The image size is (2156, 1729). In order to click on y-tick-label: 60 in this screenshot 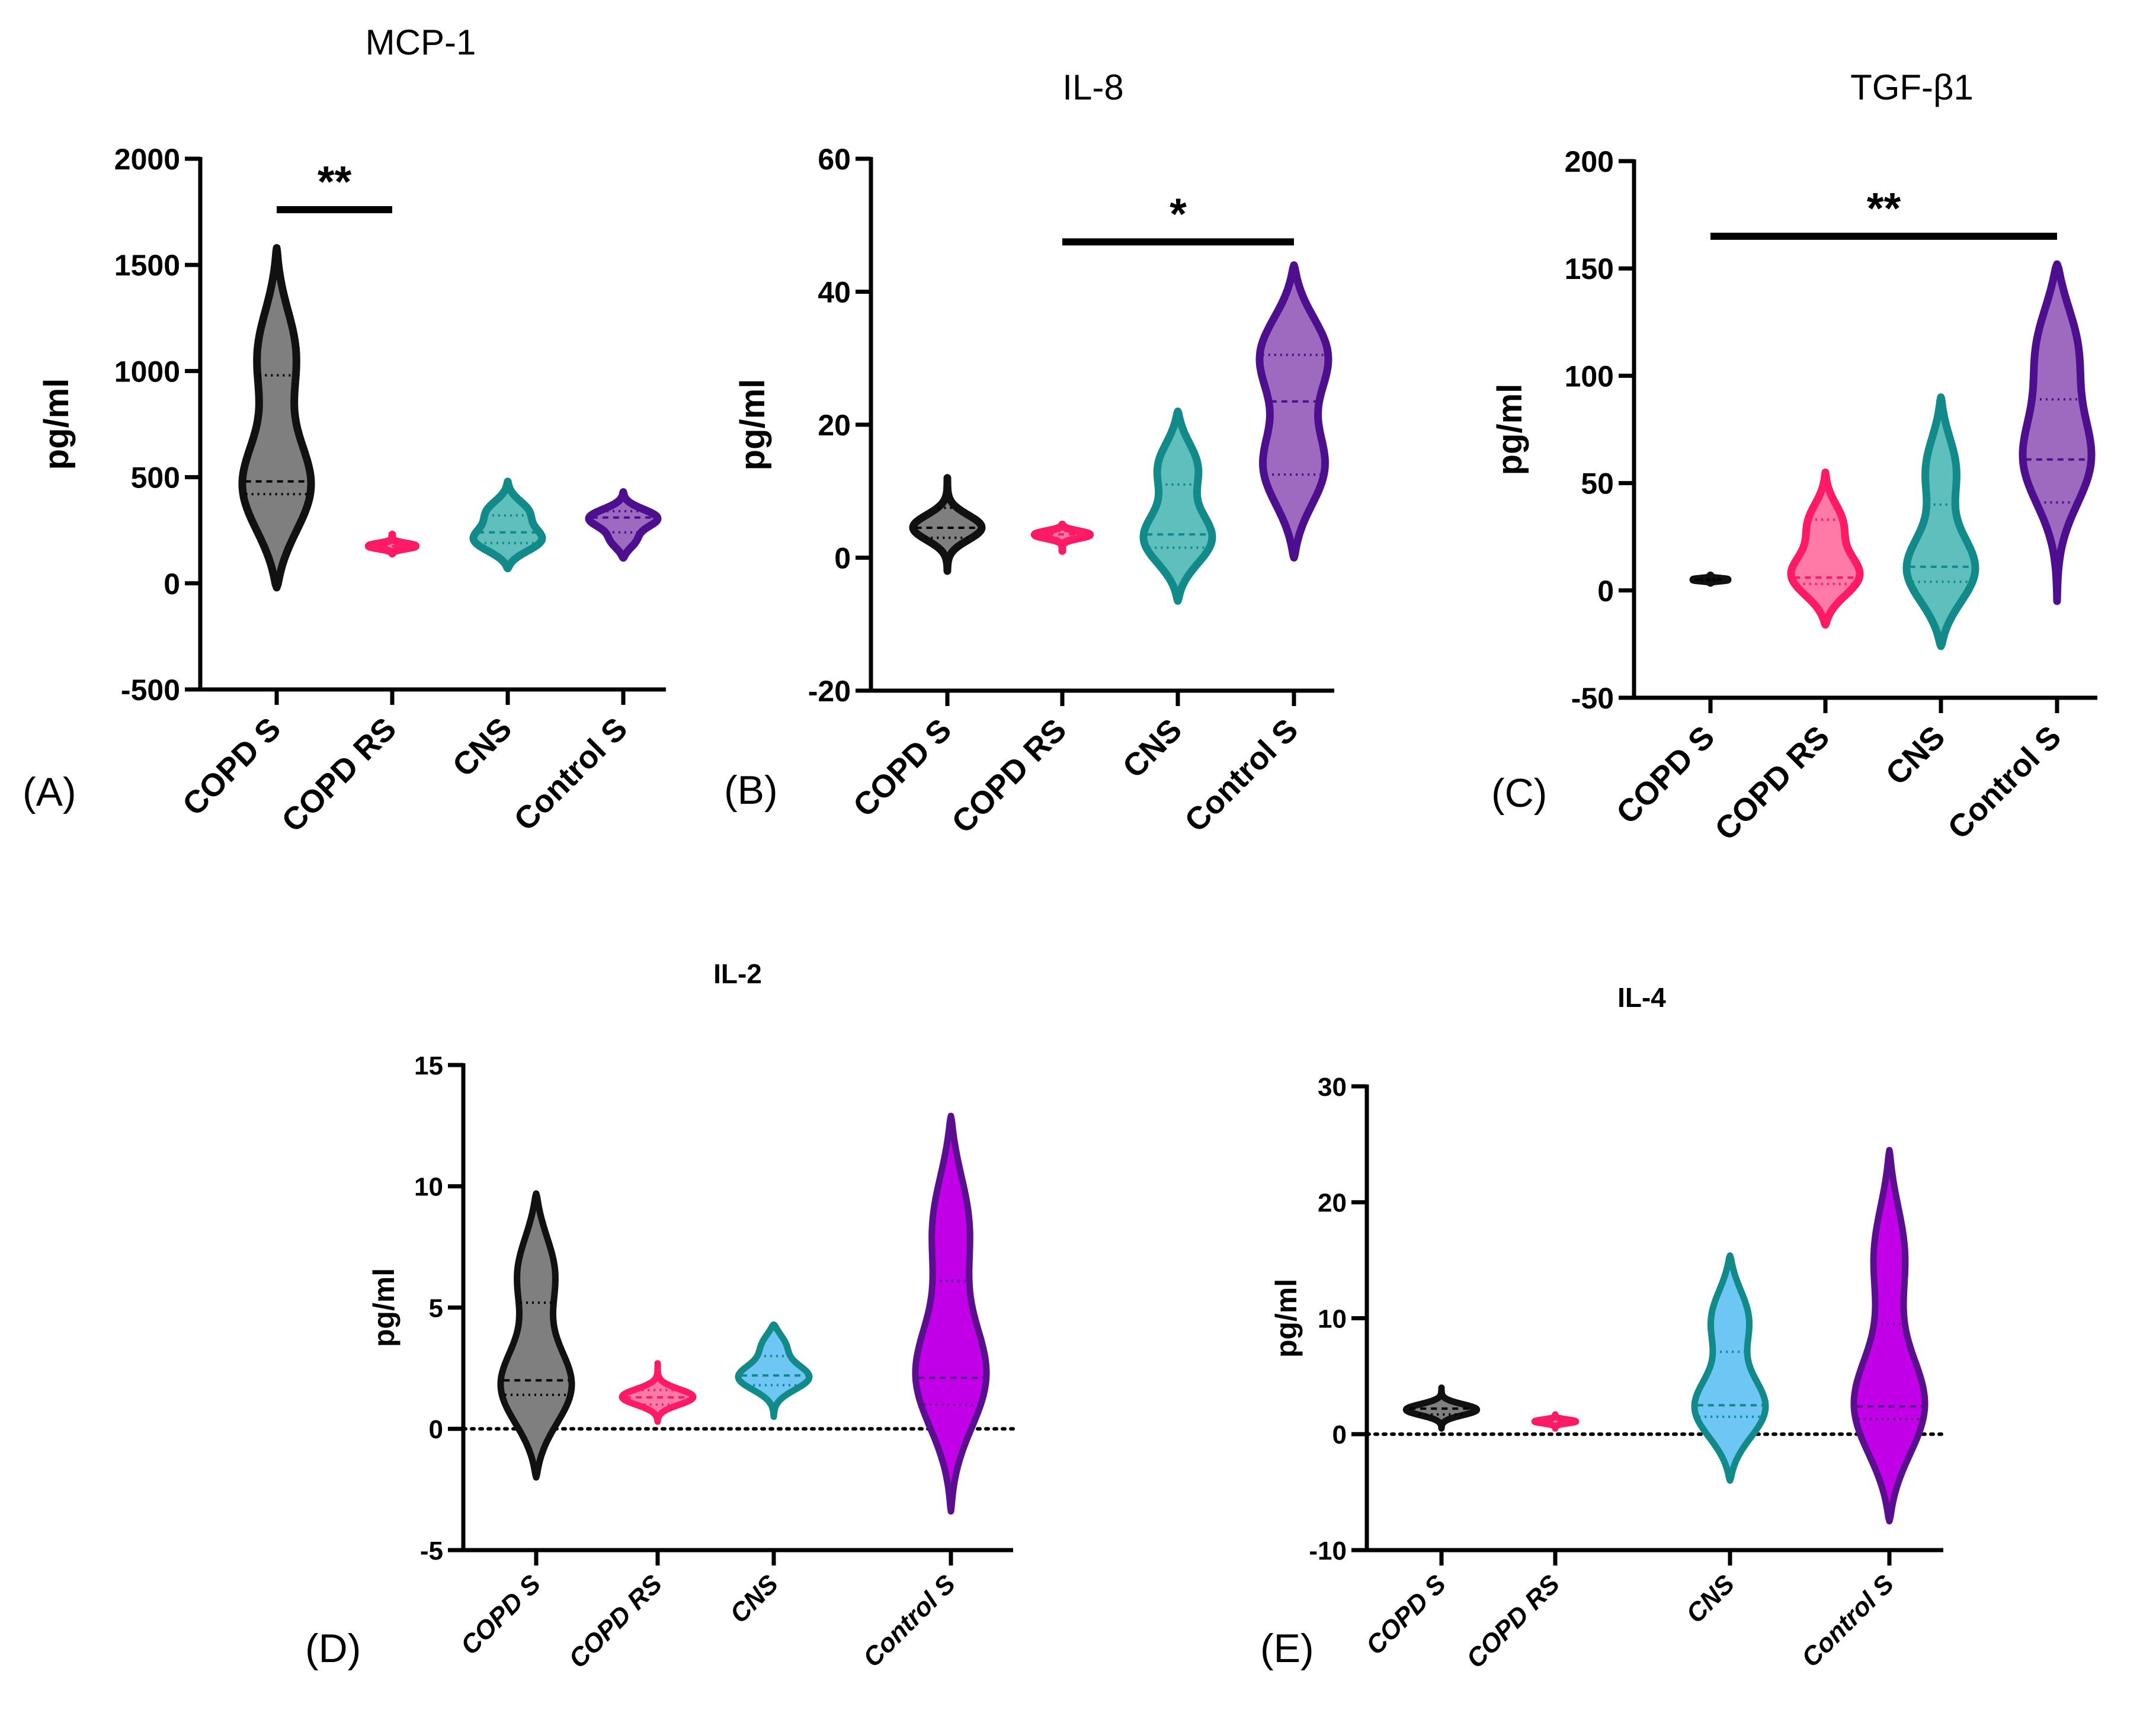, I will do `click(835, 159)`.